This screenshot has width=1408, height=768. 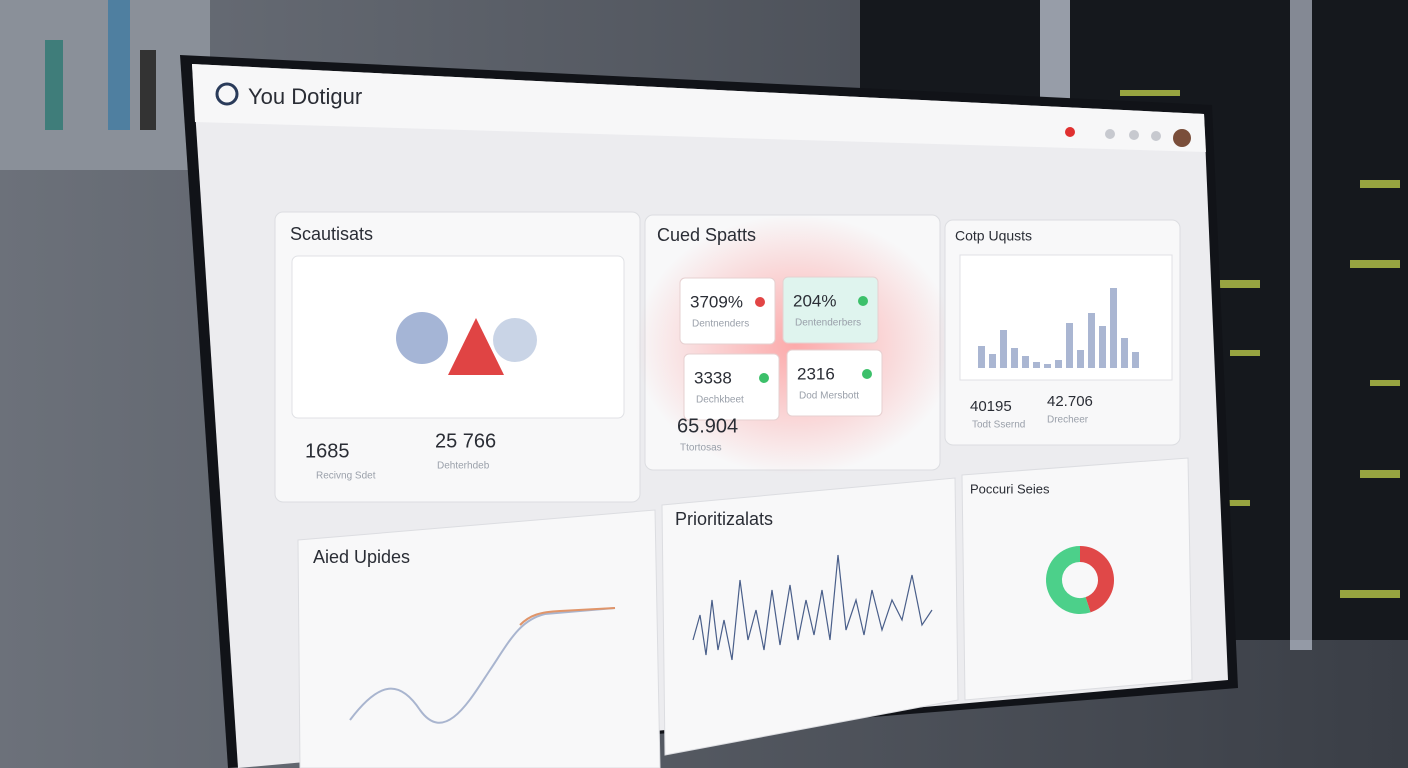 What do you see at coordinates (720, 400) in the screenshot?
I see `card-label: Dechkbeet` at bounding box center [720, 400].